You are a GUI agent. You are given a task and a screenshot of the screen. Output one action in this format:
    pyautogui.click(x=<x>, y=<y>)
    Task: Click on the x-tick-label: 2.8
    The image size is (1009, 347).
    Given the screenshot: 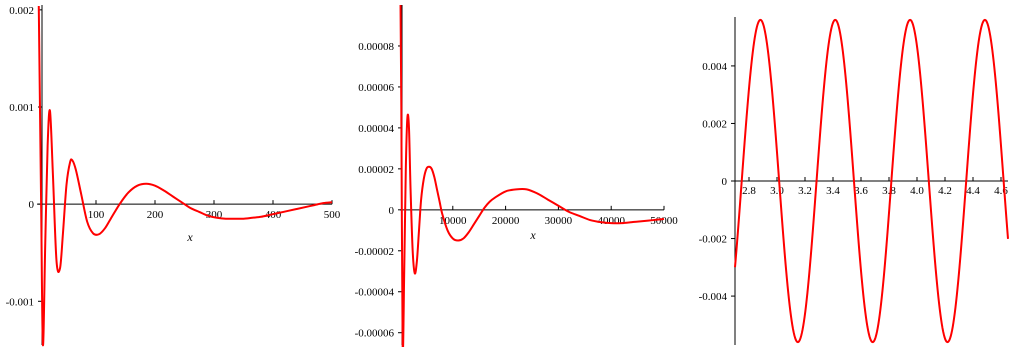 What is the action you would take?
    pyautogui.click(x=749, y=191)
    